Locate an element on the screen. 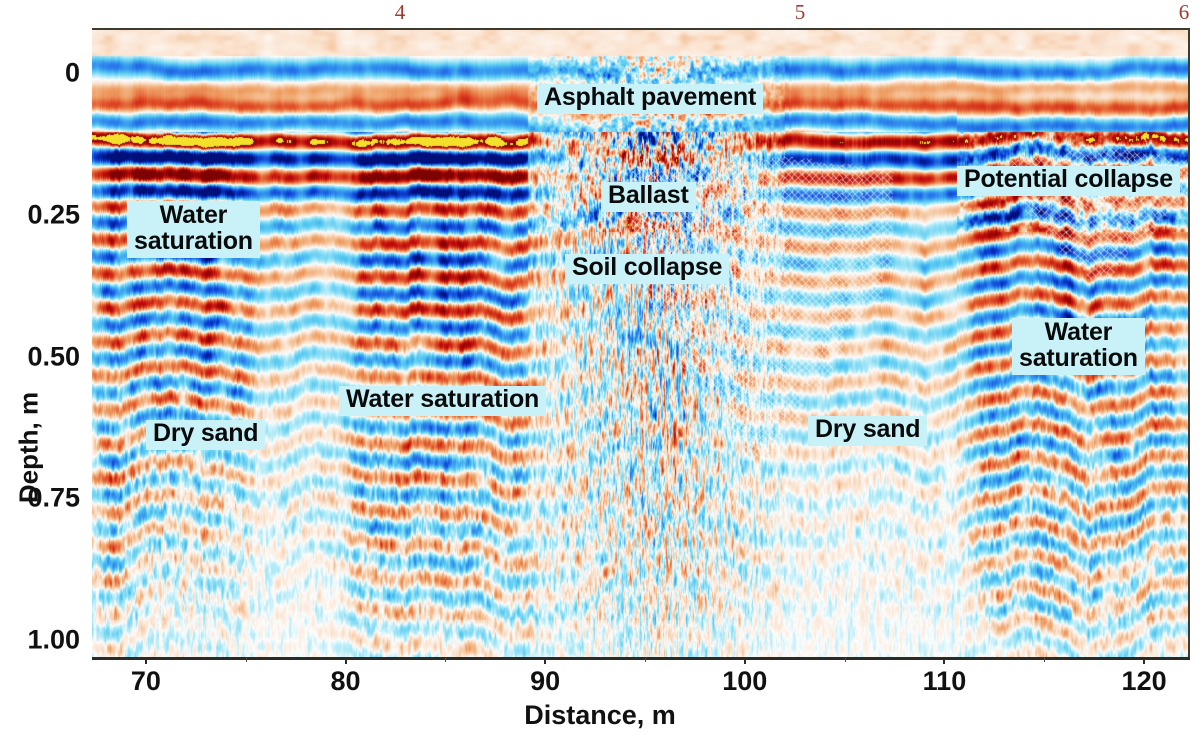 This screenshot has height=734, width=1200. survey-marker-label: 4 is located at coordinates (400, 12).